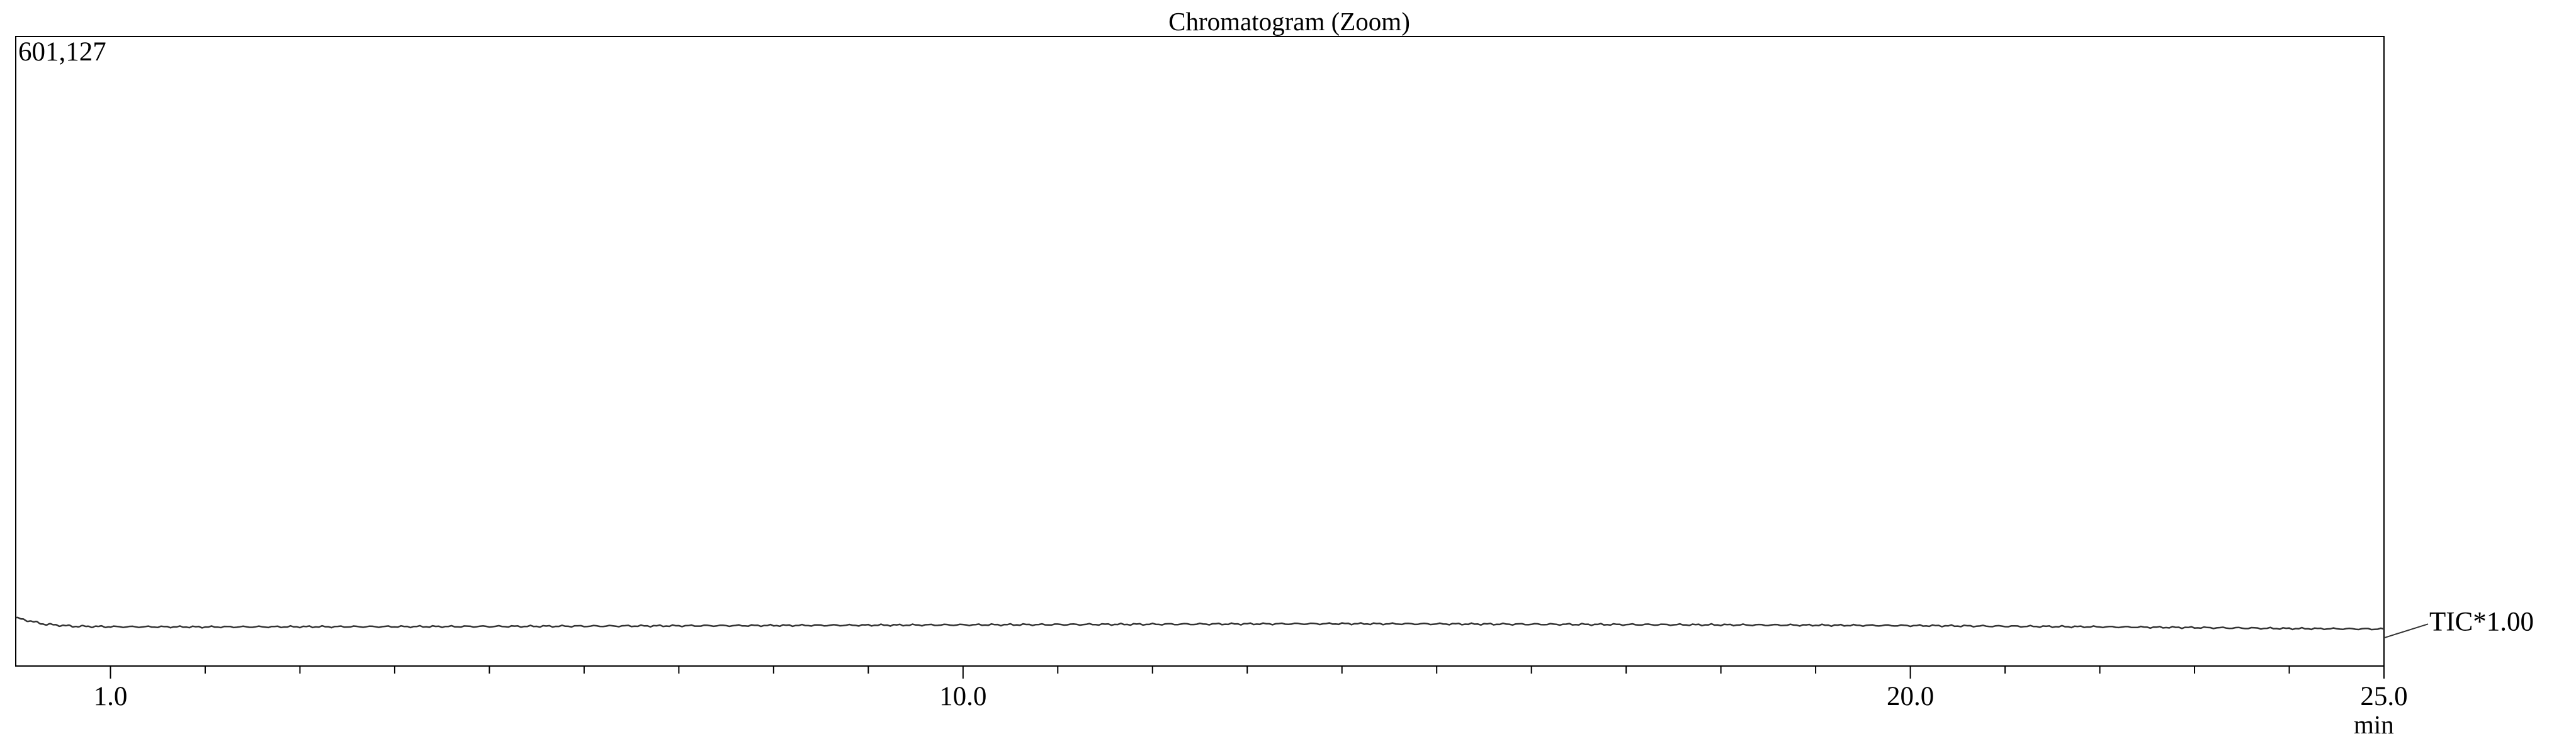 The height and width of the screenshot is (751, 2576). I want to click on x-axis-unit: min, so click(2374, 724).